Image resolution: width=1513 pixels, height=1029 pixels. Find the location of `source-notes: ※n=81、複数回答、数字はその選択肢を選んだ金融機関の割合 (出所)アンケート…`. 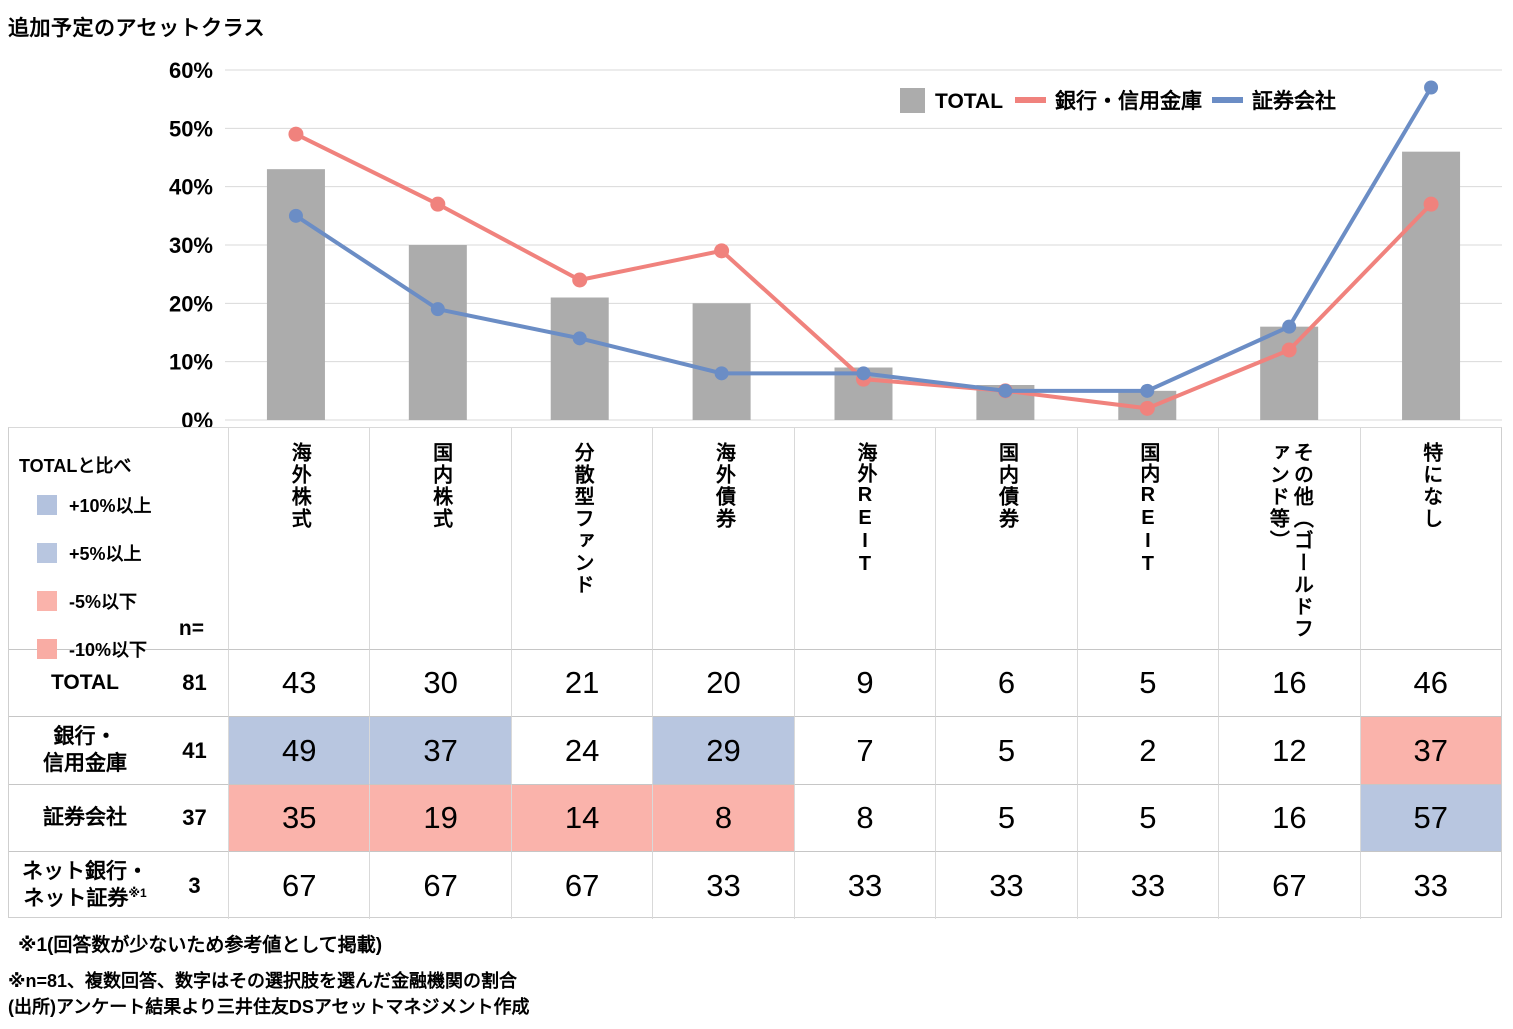

source-notes: ※n=81、複数回答、数字はその選択肢を選んだ金融機関の割合 (出所)アンケート… is located at coordinates (269, 994).